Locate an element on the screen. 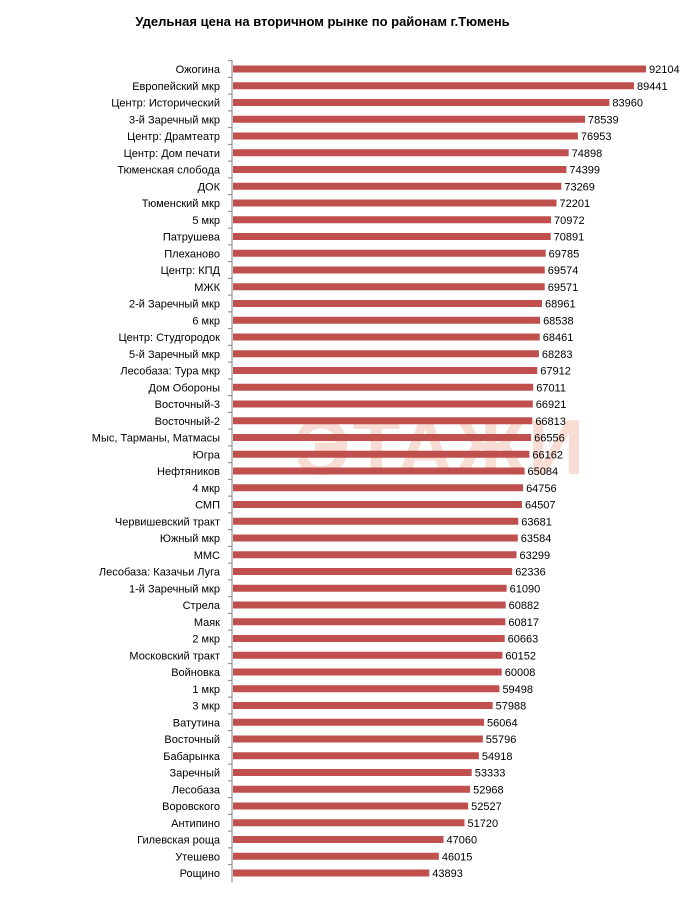 The height and width of the screenshot is (900, 689). value-label: 68538 is located at coordinates (558, 321).